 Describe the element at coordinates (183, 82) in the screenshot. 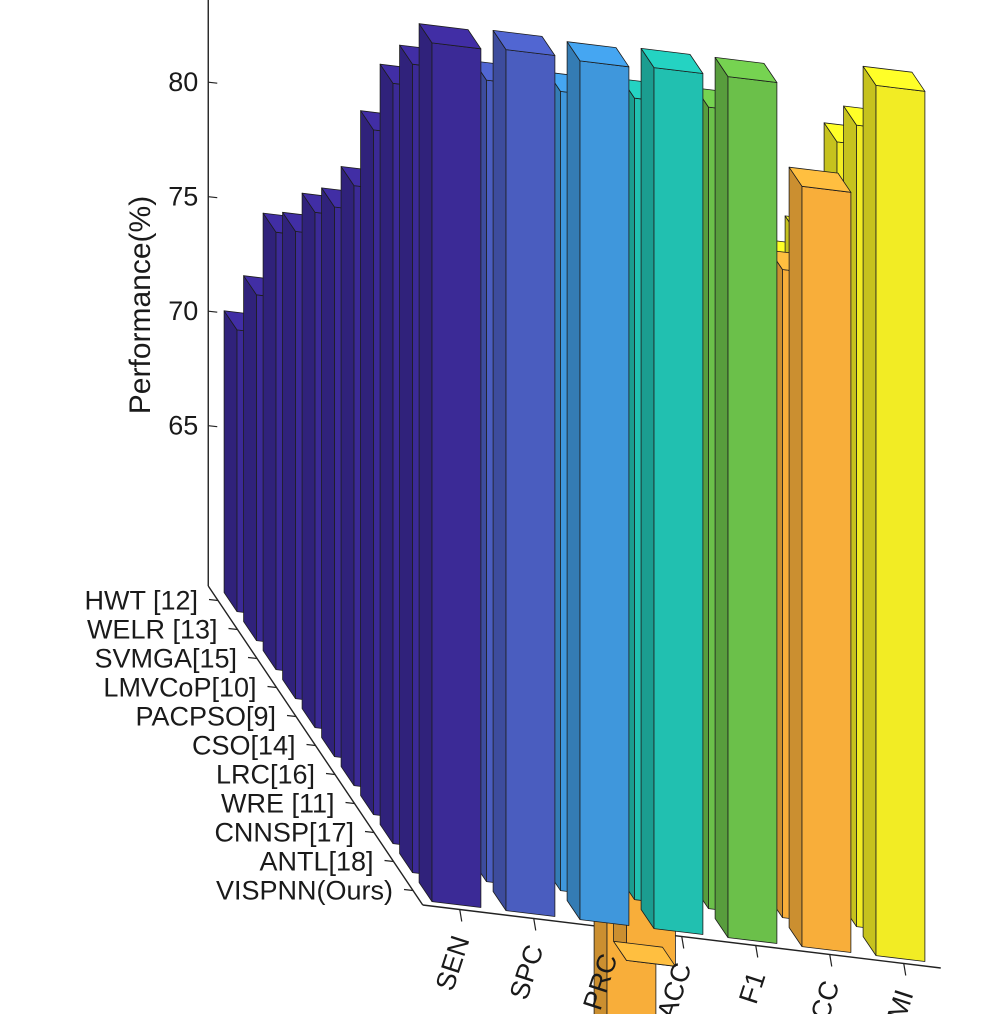

I see `z-tick-label: 80` at that location.